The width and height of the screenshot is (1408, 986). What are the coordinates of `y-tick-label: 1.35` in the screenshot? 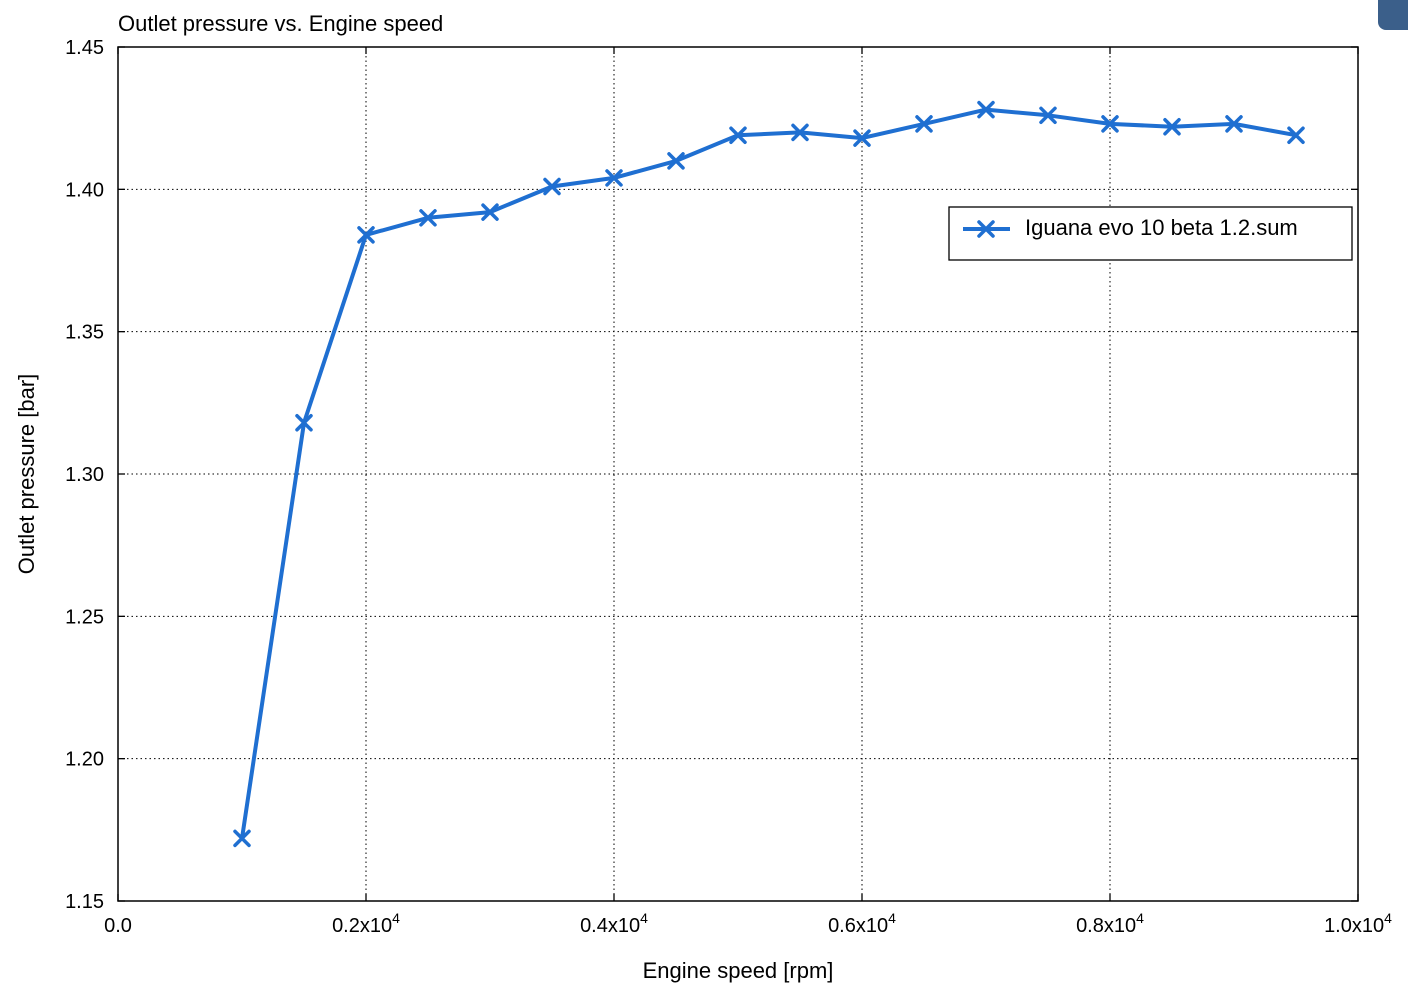 It's located at (84, 333).